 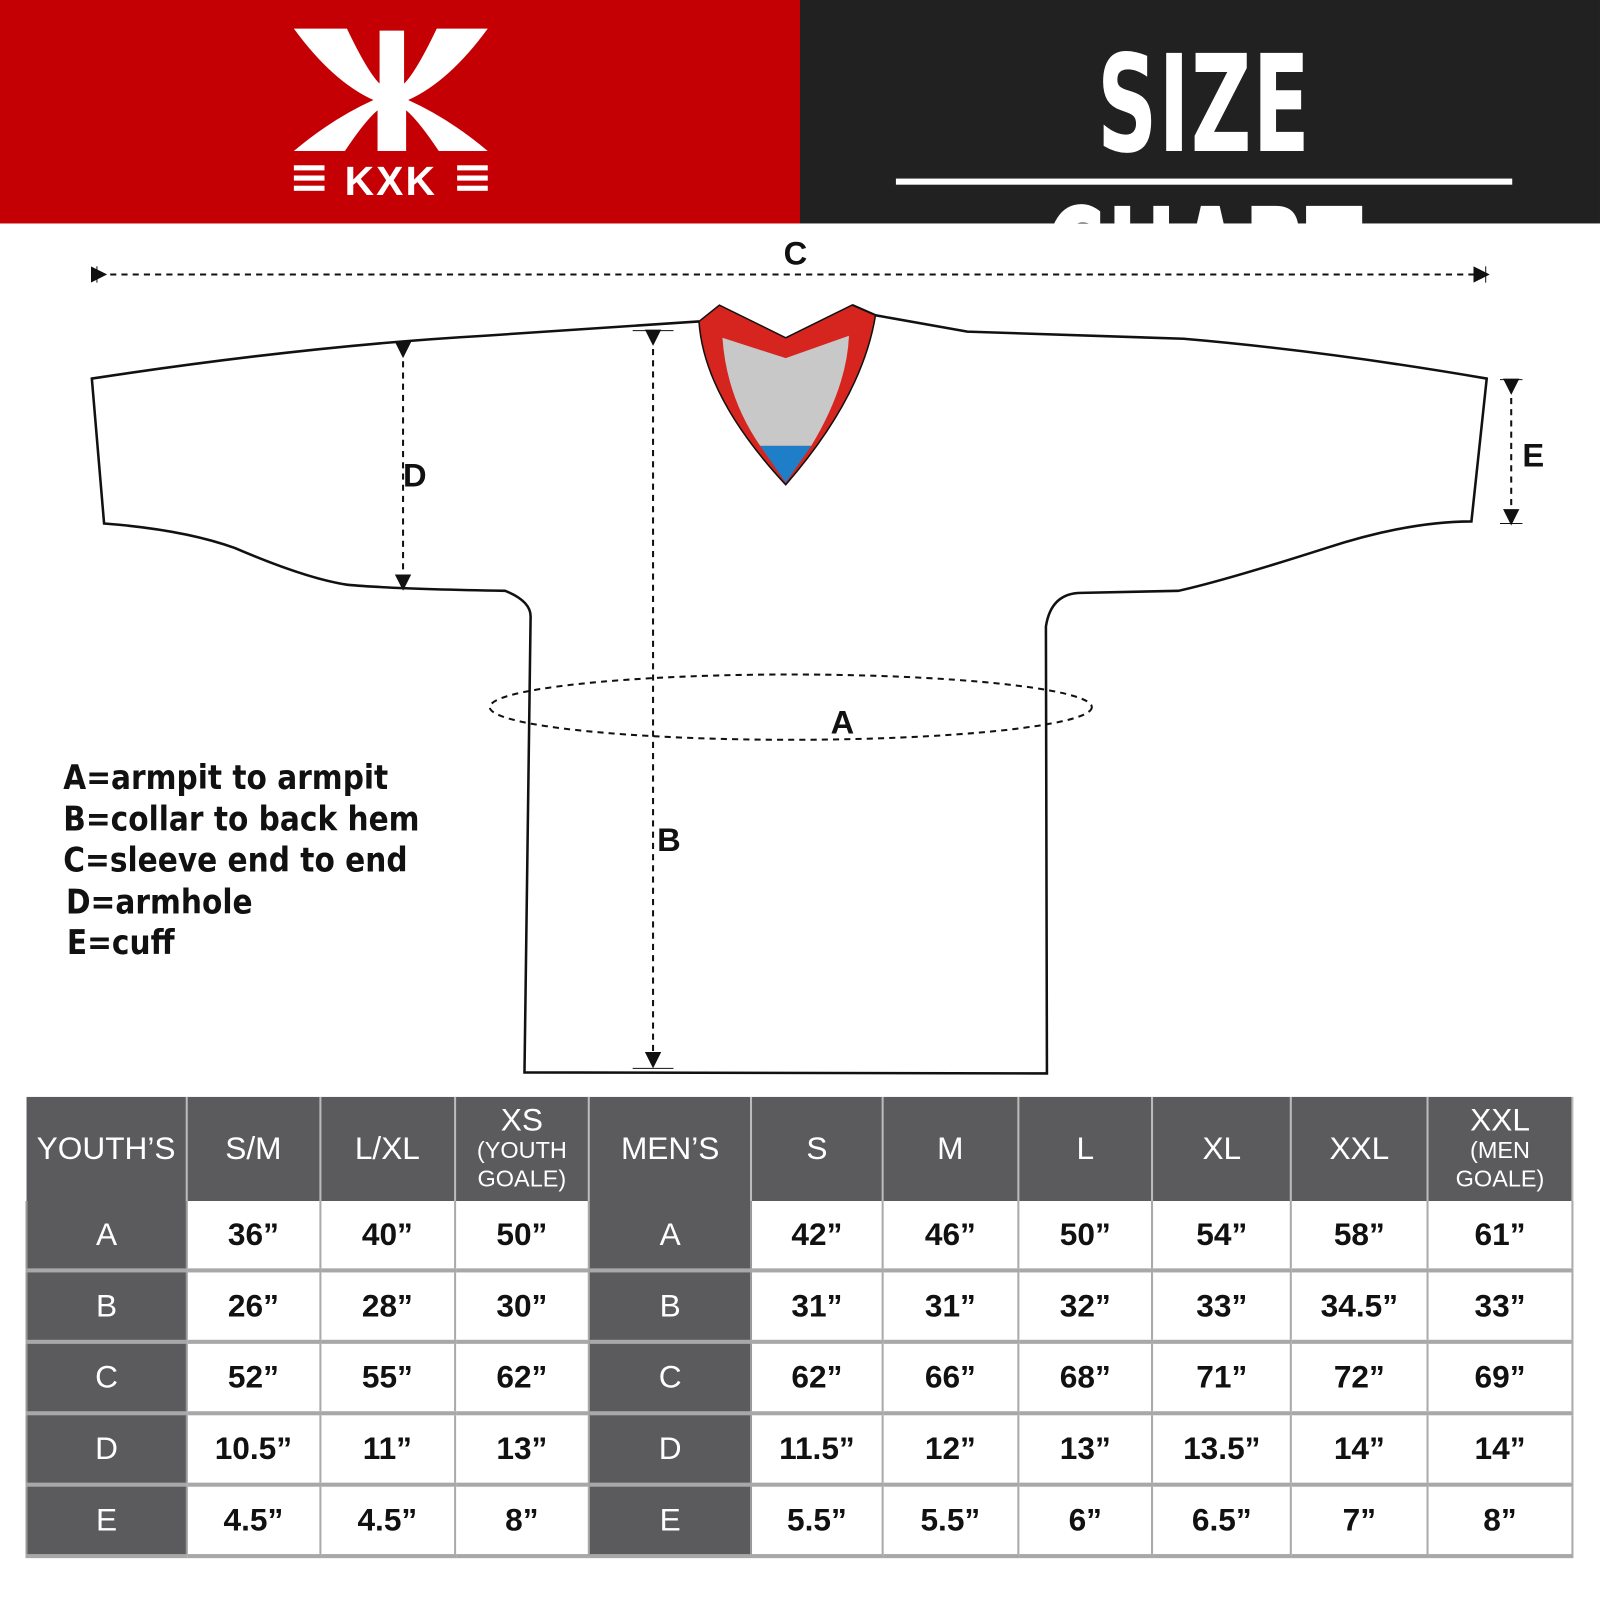 What do you see at coordinates (1533, 455) in the screenshot?
I see `label-e: E` at bounding box center [1533, 455].